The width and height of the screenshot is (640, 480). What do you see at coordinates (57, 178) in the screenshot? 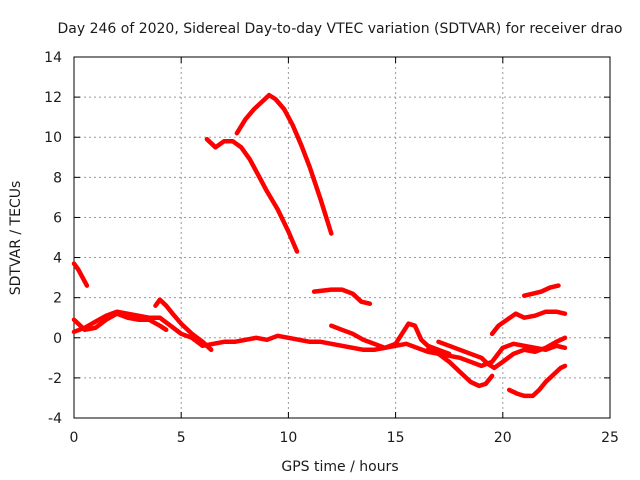
I see `y-tick-label: 8` at bounding box center [57, 178].